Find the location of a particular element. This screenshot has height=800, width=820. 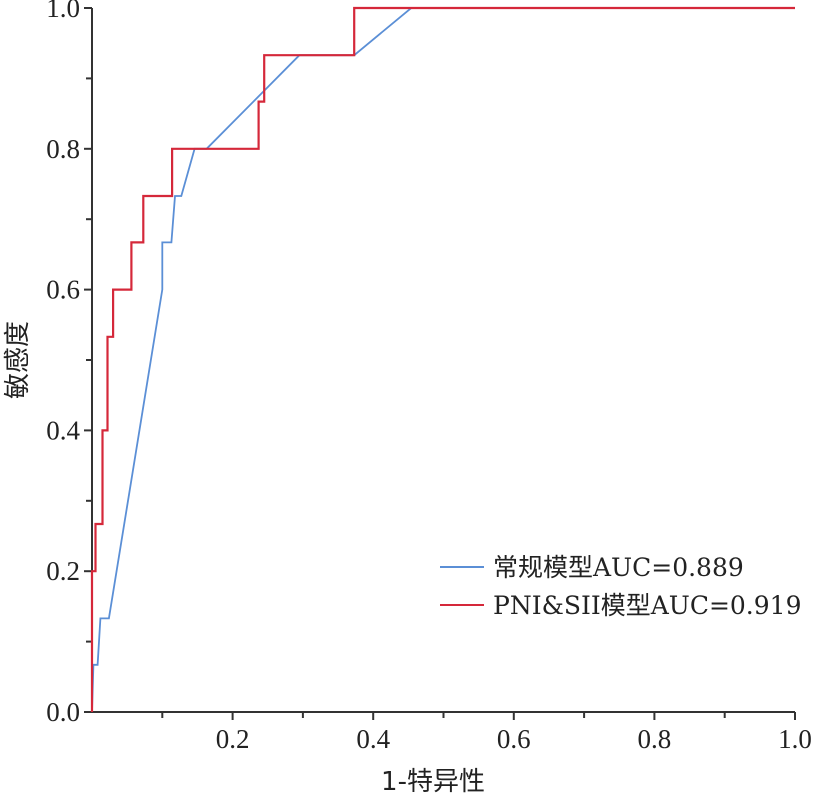

legend: 常规模型AUC=0.889 PNI&SII模型AUC=0.919 is located at coordinates (620, 586).